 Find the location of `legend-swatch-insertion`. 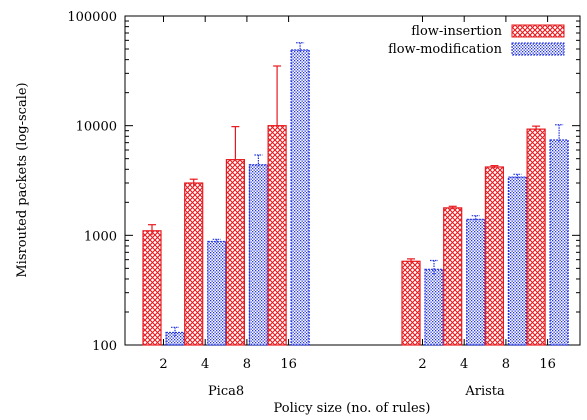

legend-swatch-insertion is located at coordinates (538, 31).